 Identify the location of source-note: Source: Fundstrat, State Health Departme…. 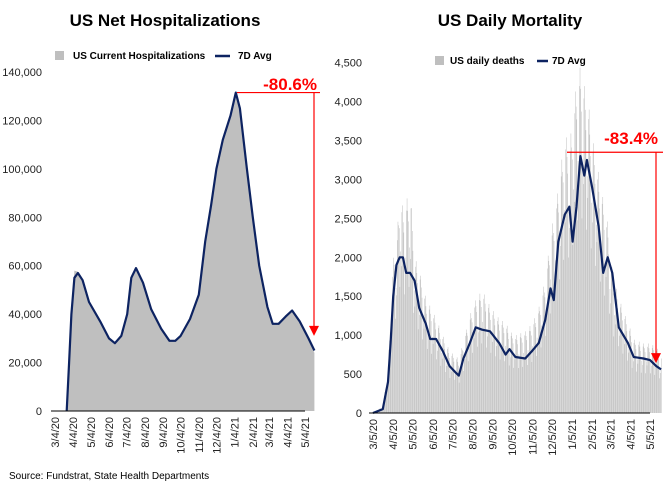
(109, 476).